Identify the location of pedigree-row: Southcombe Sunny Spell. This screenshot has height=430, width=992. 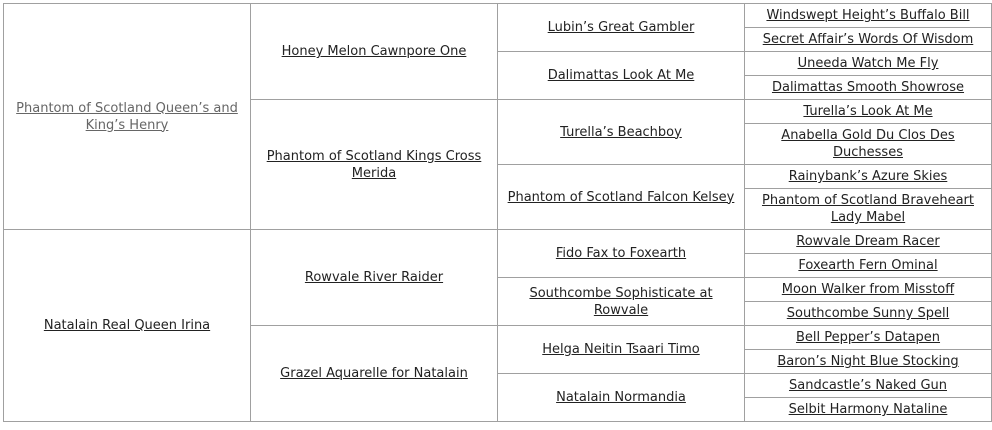
(498, 313).